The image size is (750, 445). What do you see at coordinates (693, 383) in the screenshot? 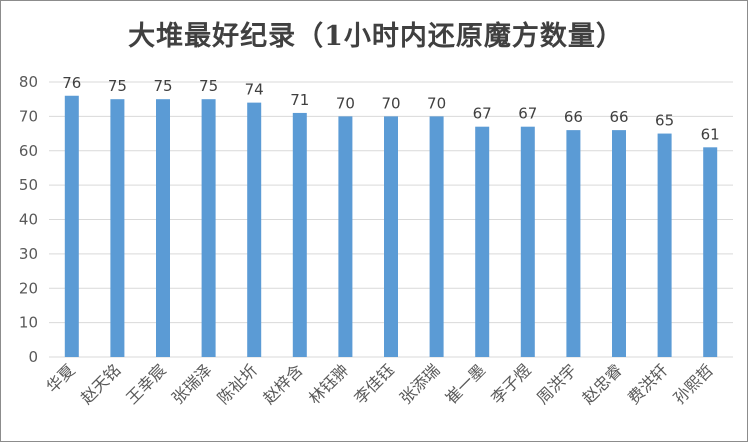
I see `x-tick-label: 孙熙哲` at bounding box center [693, 383].